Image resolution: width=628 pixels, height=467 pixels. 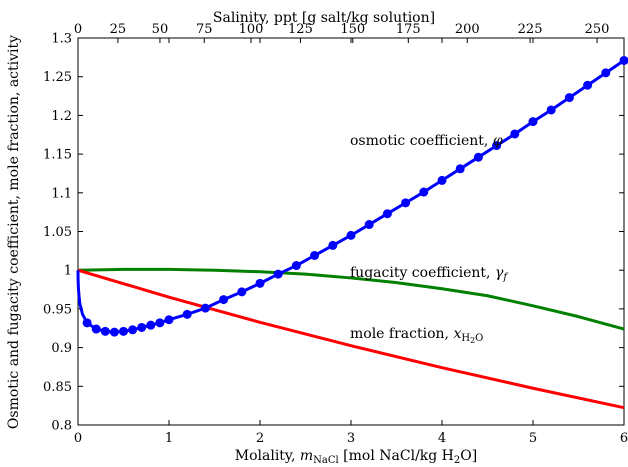 I want to click on label-osmotic-coefficient: osmotic coefficient, φ, so click(x=426, y=141).